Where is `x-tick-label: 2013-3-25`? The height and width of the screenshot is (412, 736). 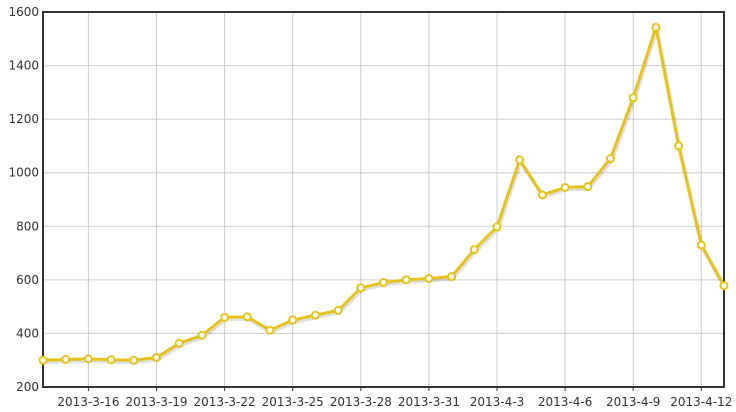
x-tick-label: 2013-3-25 is located at coordinates (293, 402).